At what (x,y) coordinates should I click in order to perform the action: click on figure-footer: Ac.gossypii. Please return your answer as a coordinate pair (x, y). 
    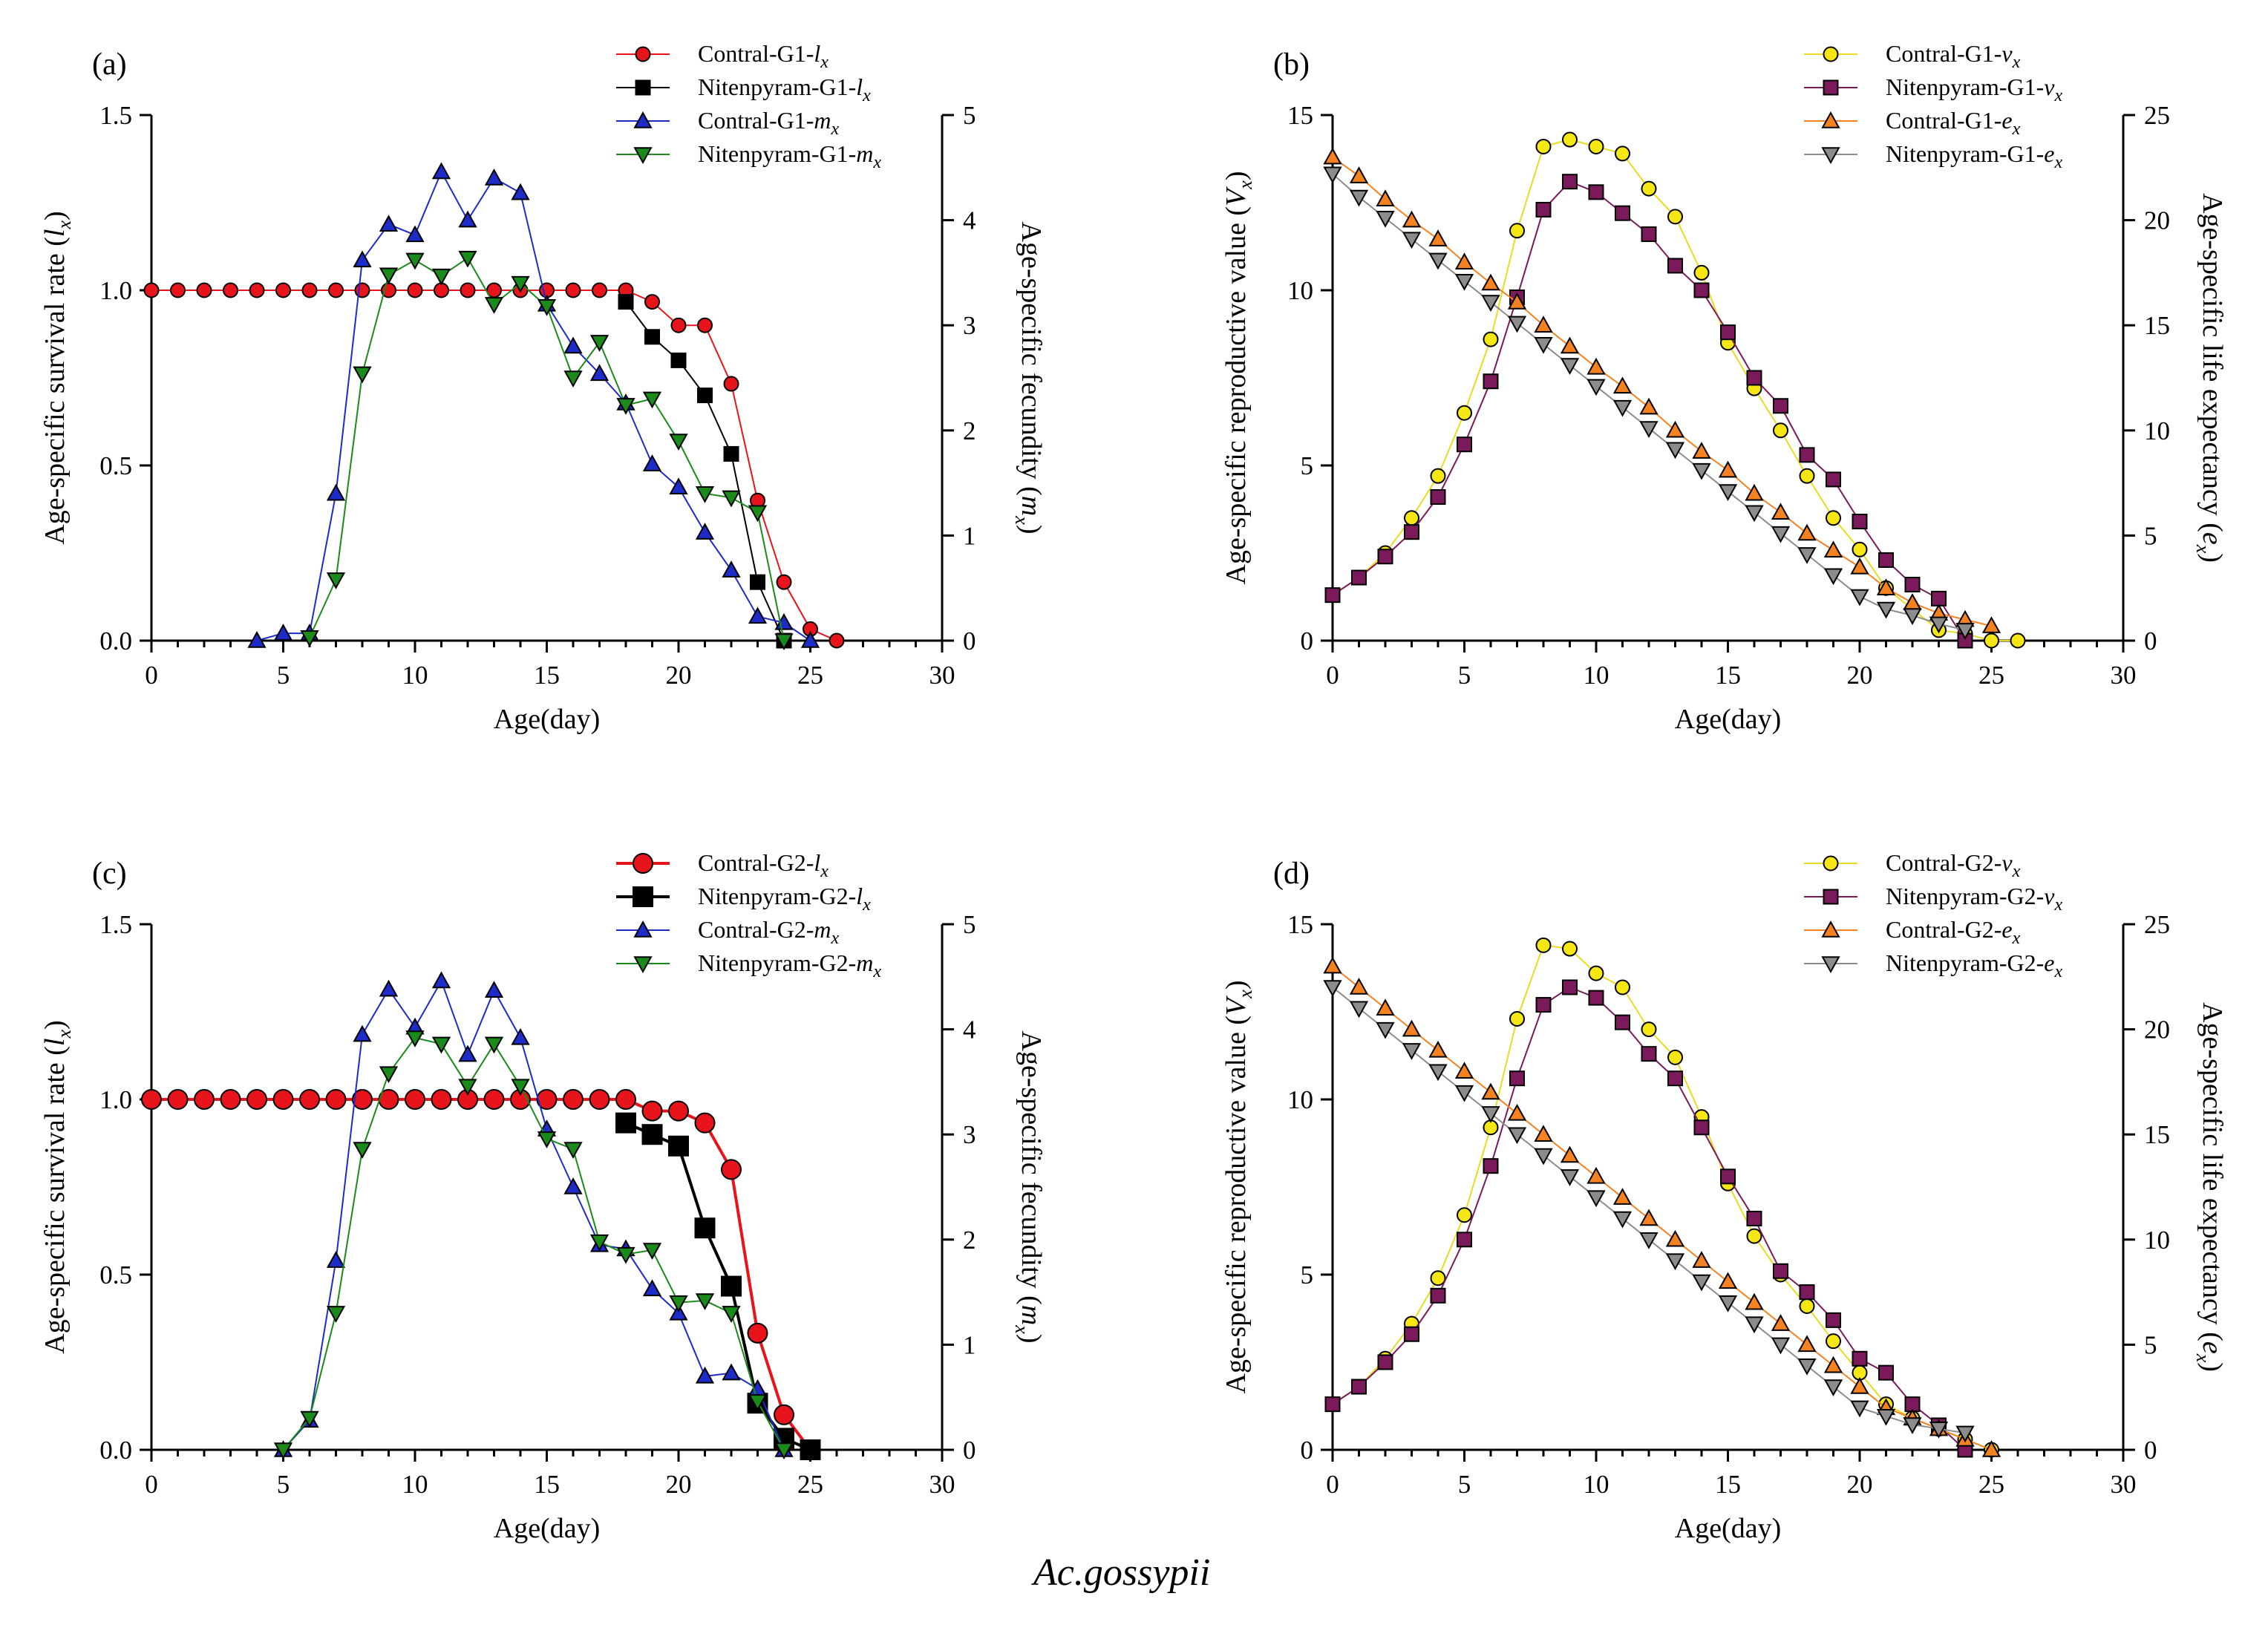
    Looking at the image, I should click on (1120, 1573).